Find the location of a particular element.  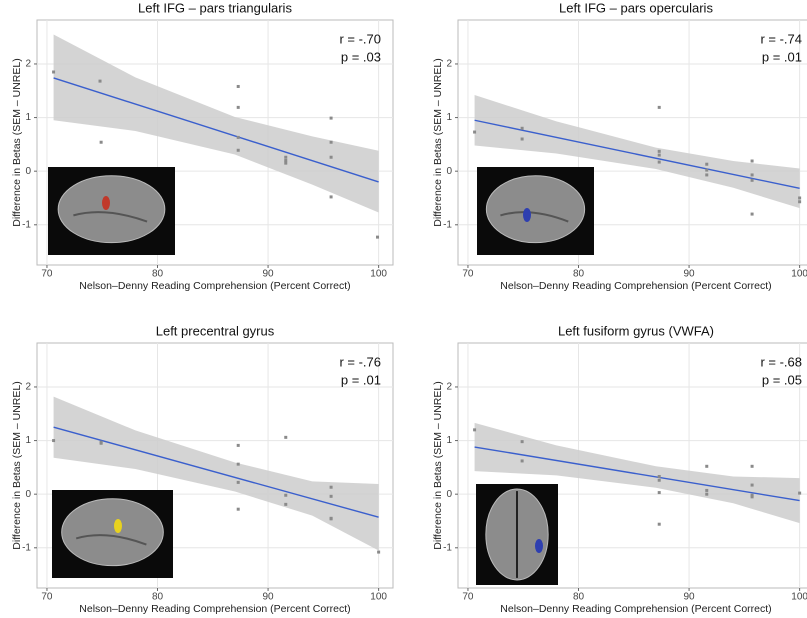

chart-title: Left IFG – pars opercularis is located at coordinates (636, 7).